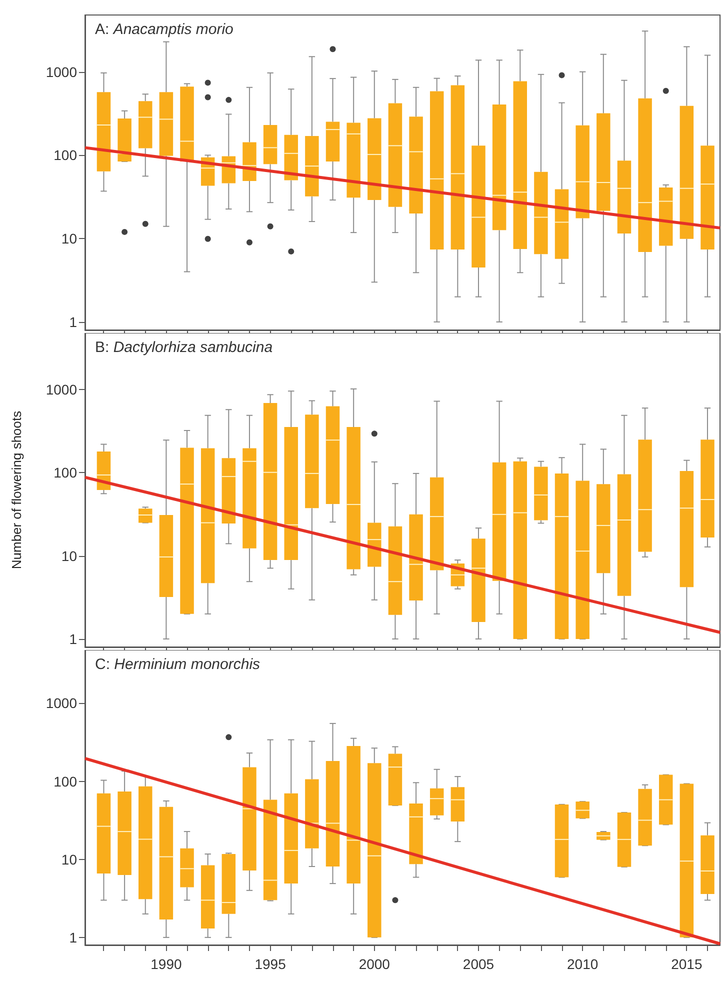 Image resolution: width=721 pixels, height=997 pixels. I want to click on x-tick-label: 2015, so click(686, 964).